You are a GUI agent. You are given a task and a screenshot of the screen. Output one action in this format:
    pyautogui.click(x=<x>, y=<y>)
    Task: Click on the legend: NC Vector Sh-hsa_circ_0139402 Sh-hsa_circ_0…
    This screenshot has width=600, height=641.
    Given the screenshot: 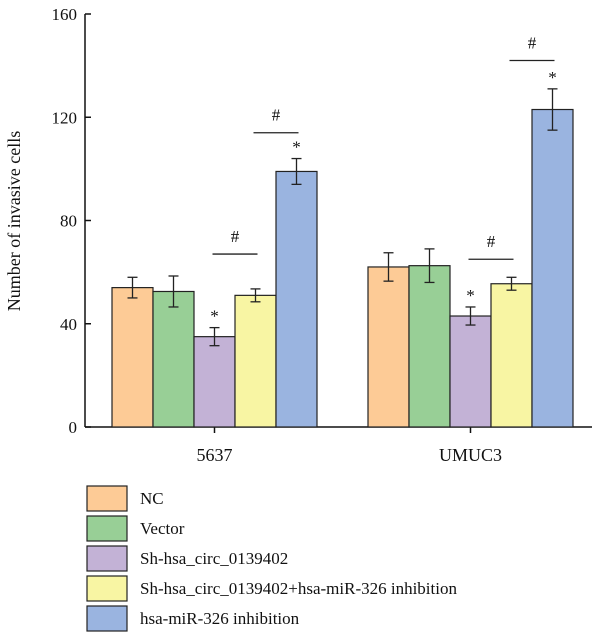 What is the action you would take?
    pyautogui.click(x=271, y=558)
    